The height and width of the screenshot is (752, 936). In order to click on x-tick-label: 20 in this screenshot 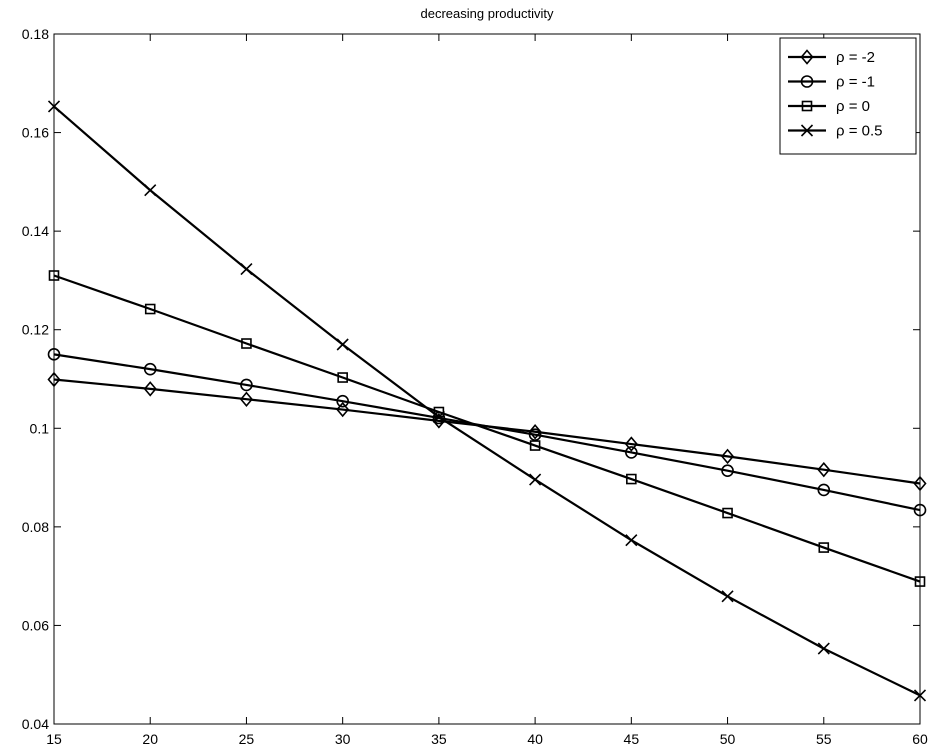, I will do `click(150, 739)`.